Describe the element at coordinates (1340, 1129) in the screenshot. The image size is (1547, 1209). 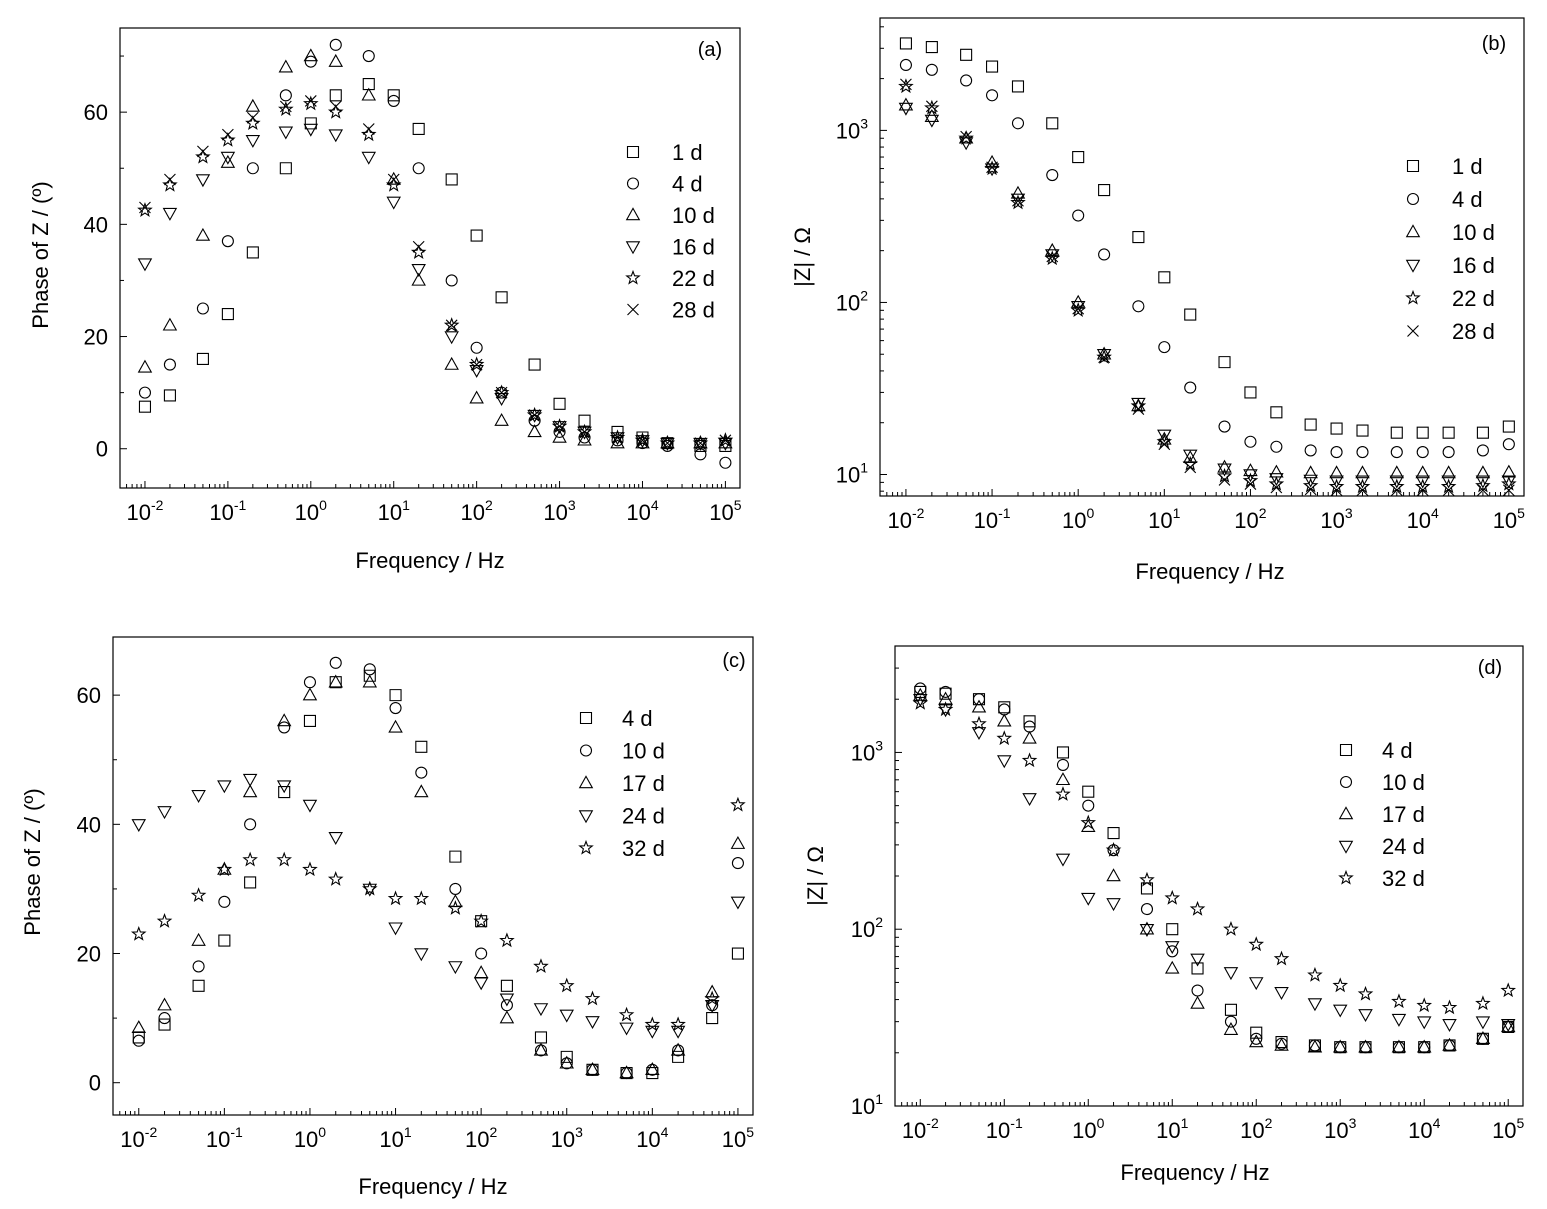
I see `x-tick-label: 10³` at that location.